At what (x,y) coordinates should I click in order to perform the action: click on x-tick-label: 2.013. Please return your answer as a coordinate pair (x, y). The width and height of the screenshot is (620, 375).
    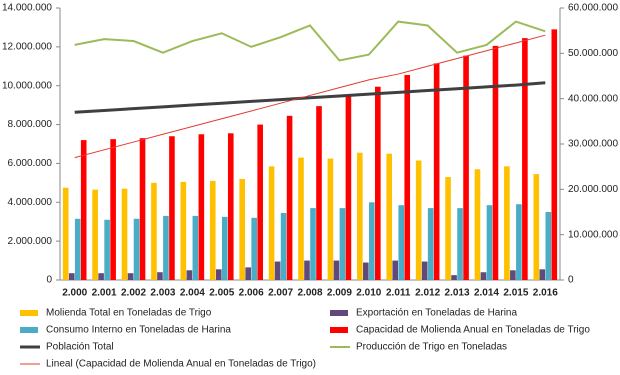
    Looking at the image, I should click on (457, 293).